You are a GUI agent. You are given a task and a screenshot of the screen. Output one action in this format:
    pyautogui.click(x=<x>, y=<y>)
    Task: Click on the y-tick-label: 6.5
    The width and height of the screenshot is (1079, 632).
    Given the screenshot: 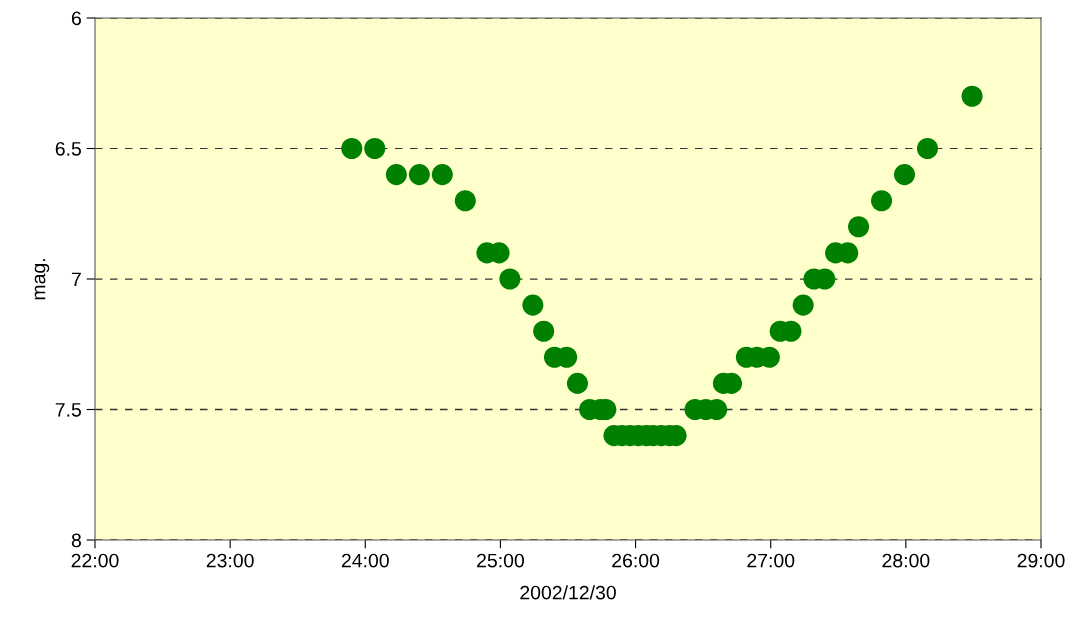 What is the action you would take?
    pyautogui.click(x=68, y=148)
    